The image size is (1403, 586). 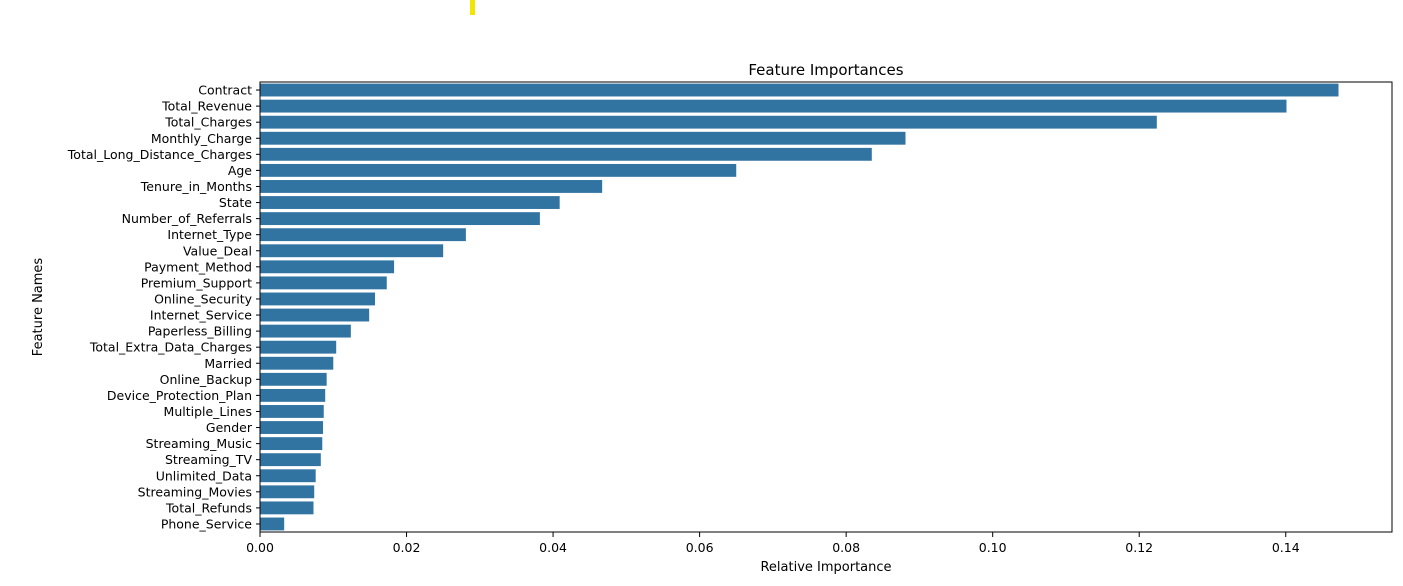 What do you see at coordinates (200, 331) in the screenshot?
I see `y-tick-label: Paperless_Billing` at bounding box center [200, 331].